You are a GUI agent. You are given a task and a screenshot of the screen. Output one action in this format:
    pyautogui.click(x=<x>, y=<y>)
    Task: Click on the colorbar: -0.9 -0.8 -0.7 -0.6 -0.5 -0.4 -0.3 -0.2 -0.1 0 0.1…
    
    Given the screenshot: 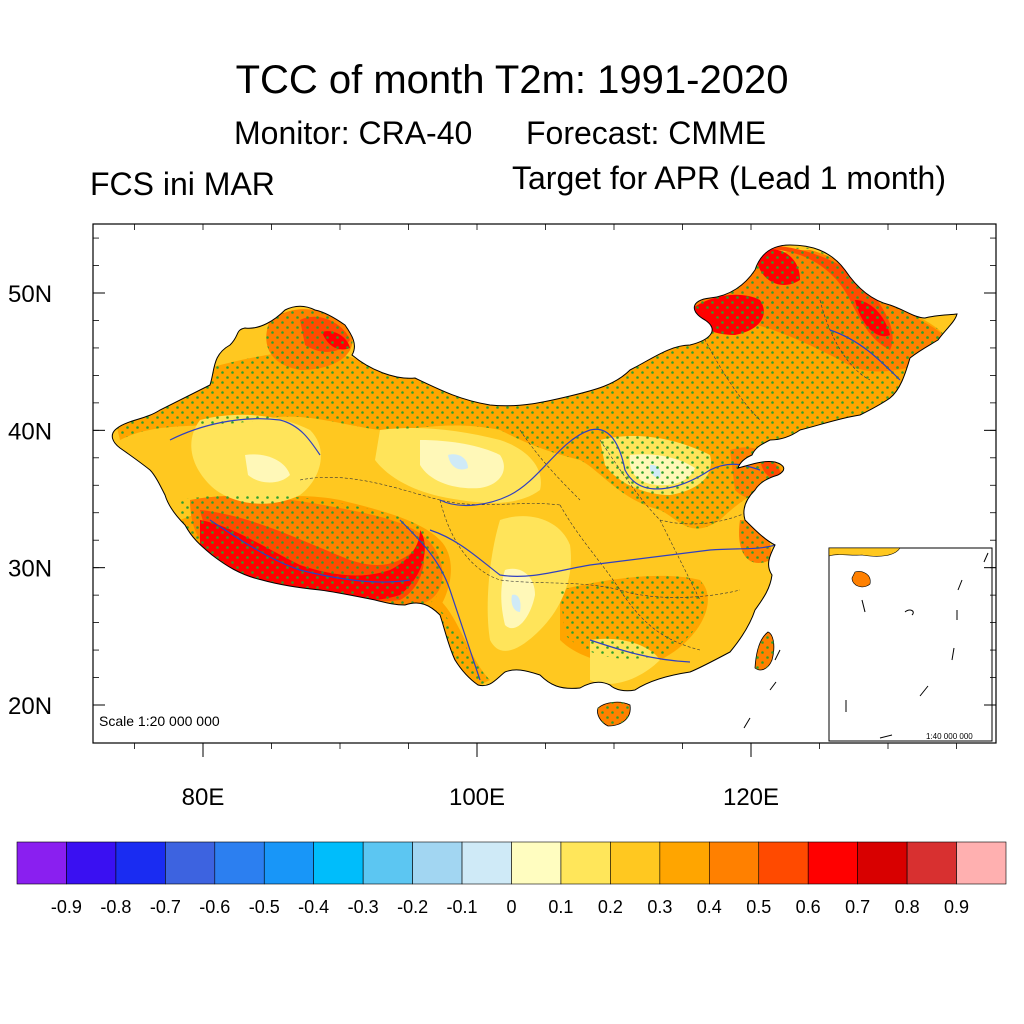 What is the action you would take?
    pyautogui.click(x=511, y=879)
    